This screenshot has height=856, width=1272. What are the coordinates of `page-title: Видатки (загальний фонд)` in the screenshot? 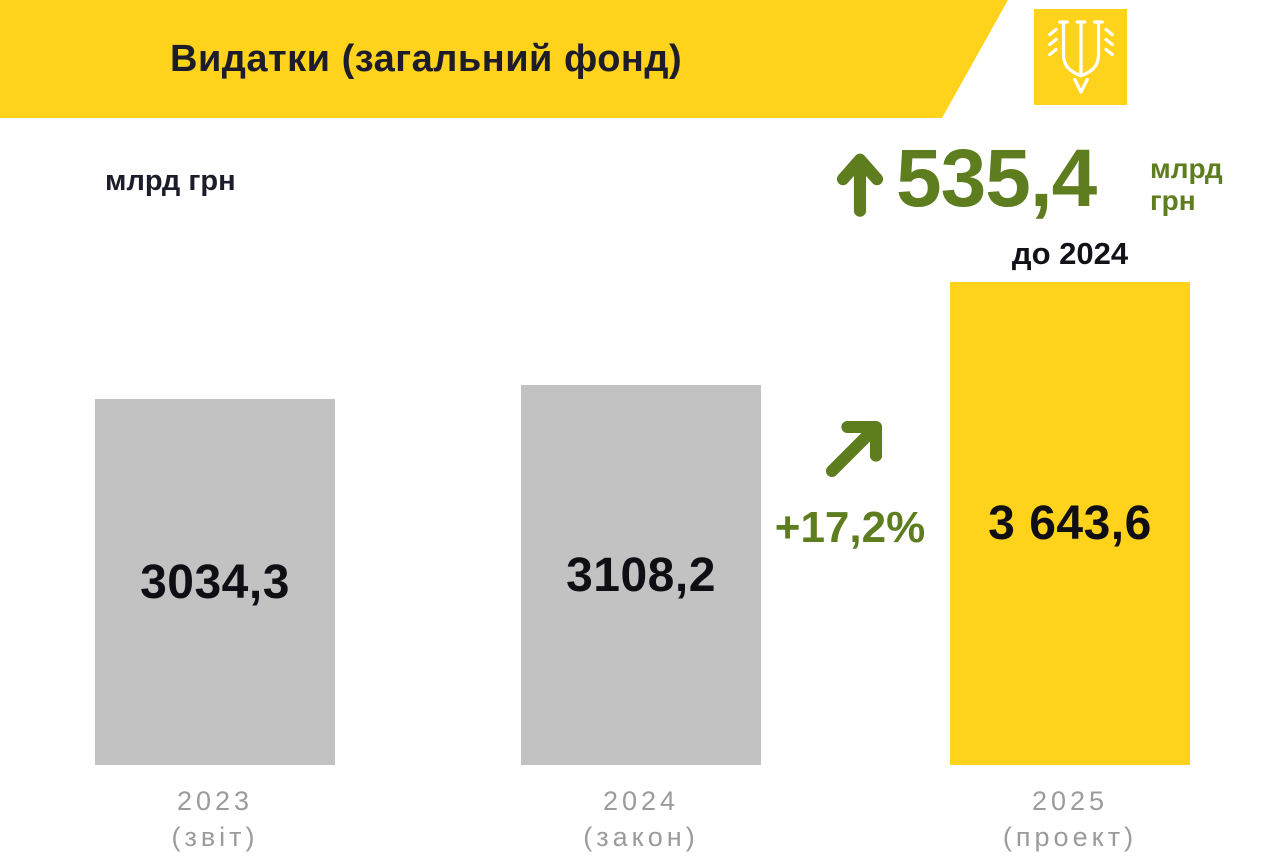 It's located at (426, 58).